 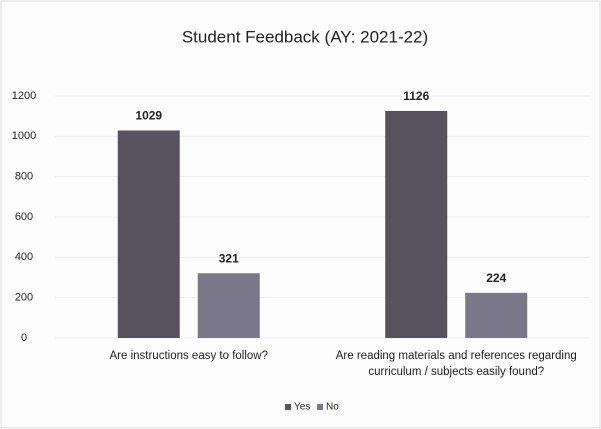 I want to click on legend-label: No, so click(x=332, y=407).